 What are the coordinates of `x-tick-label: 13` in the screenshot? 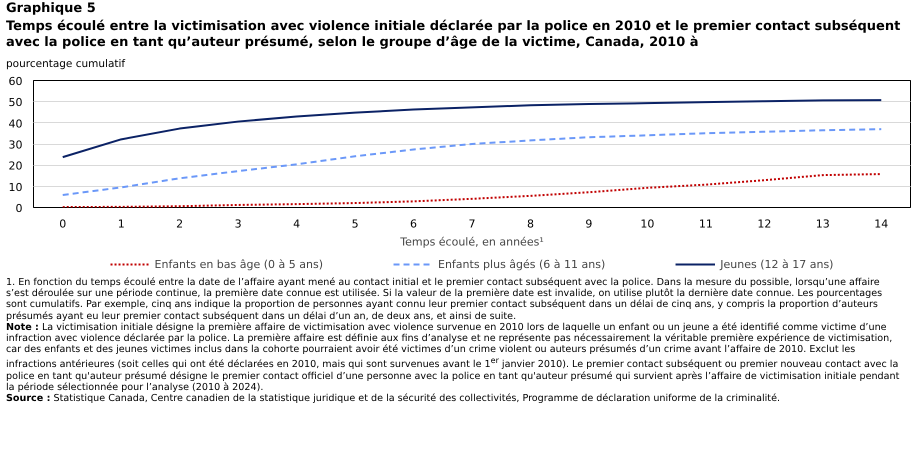 It's located at (823, 224).